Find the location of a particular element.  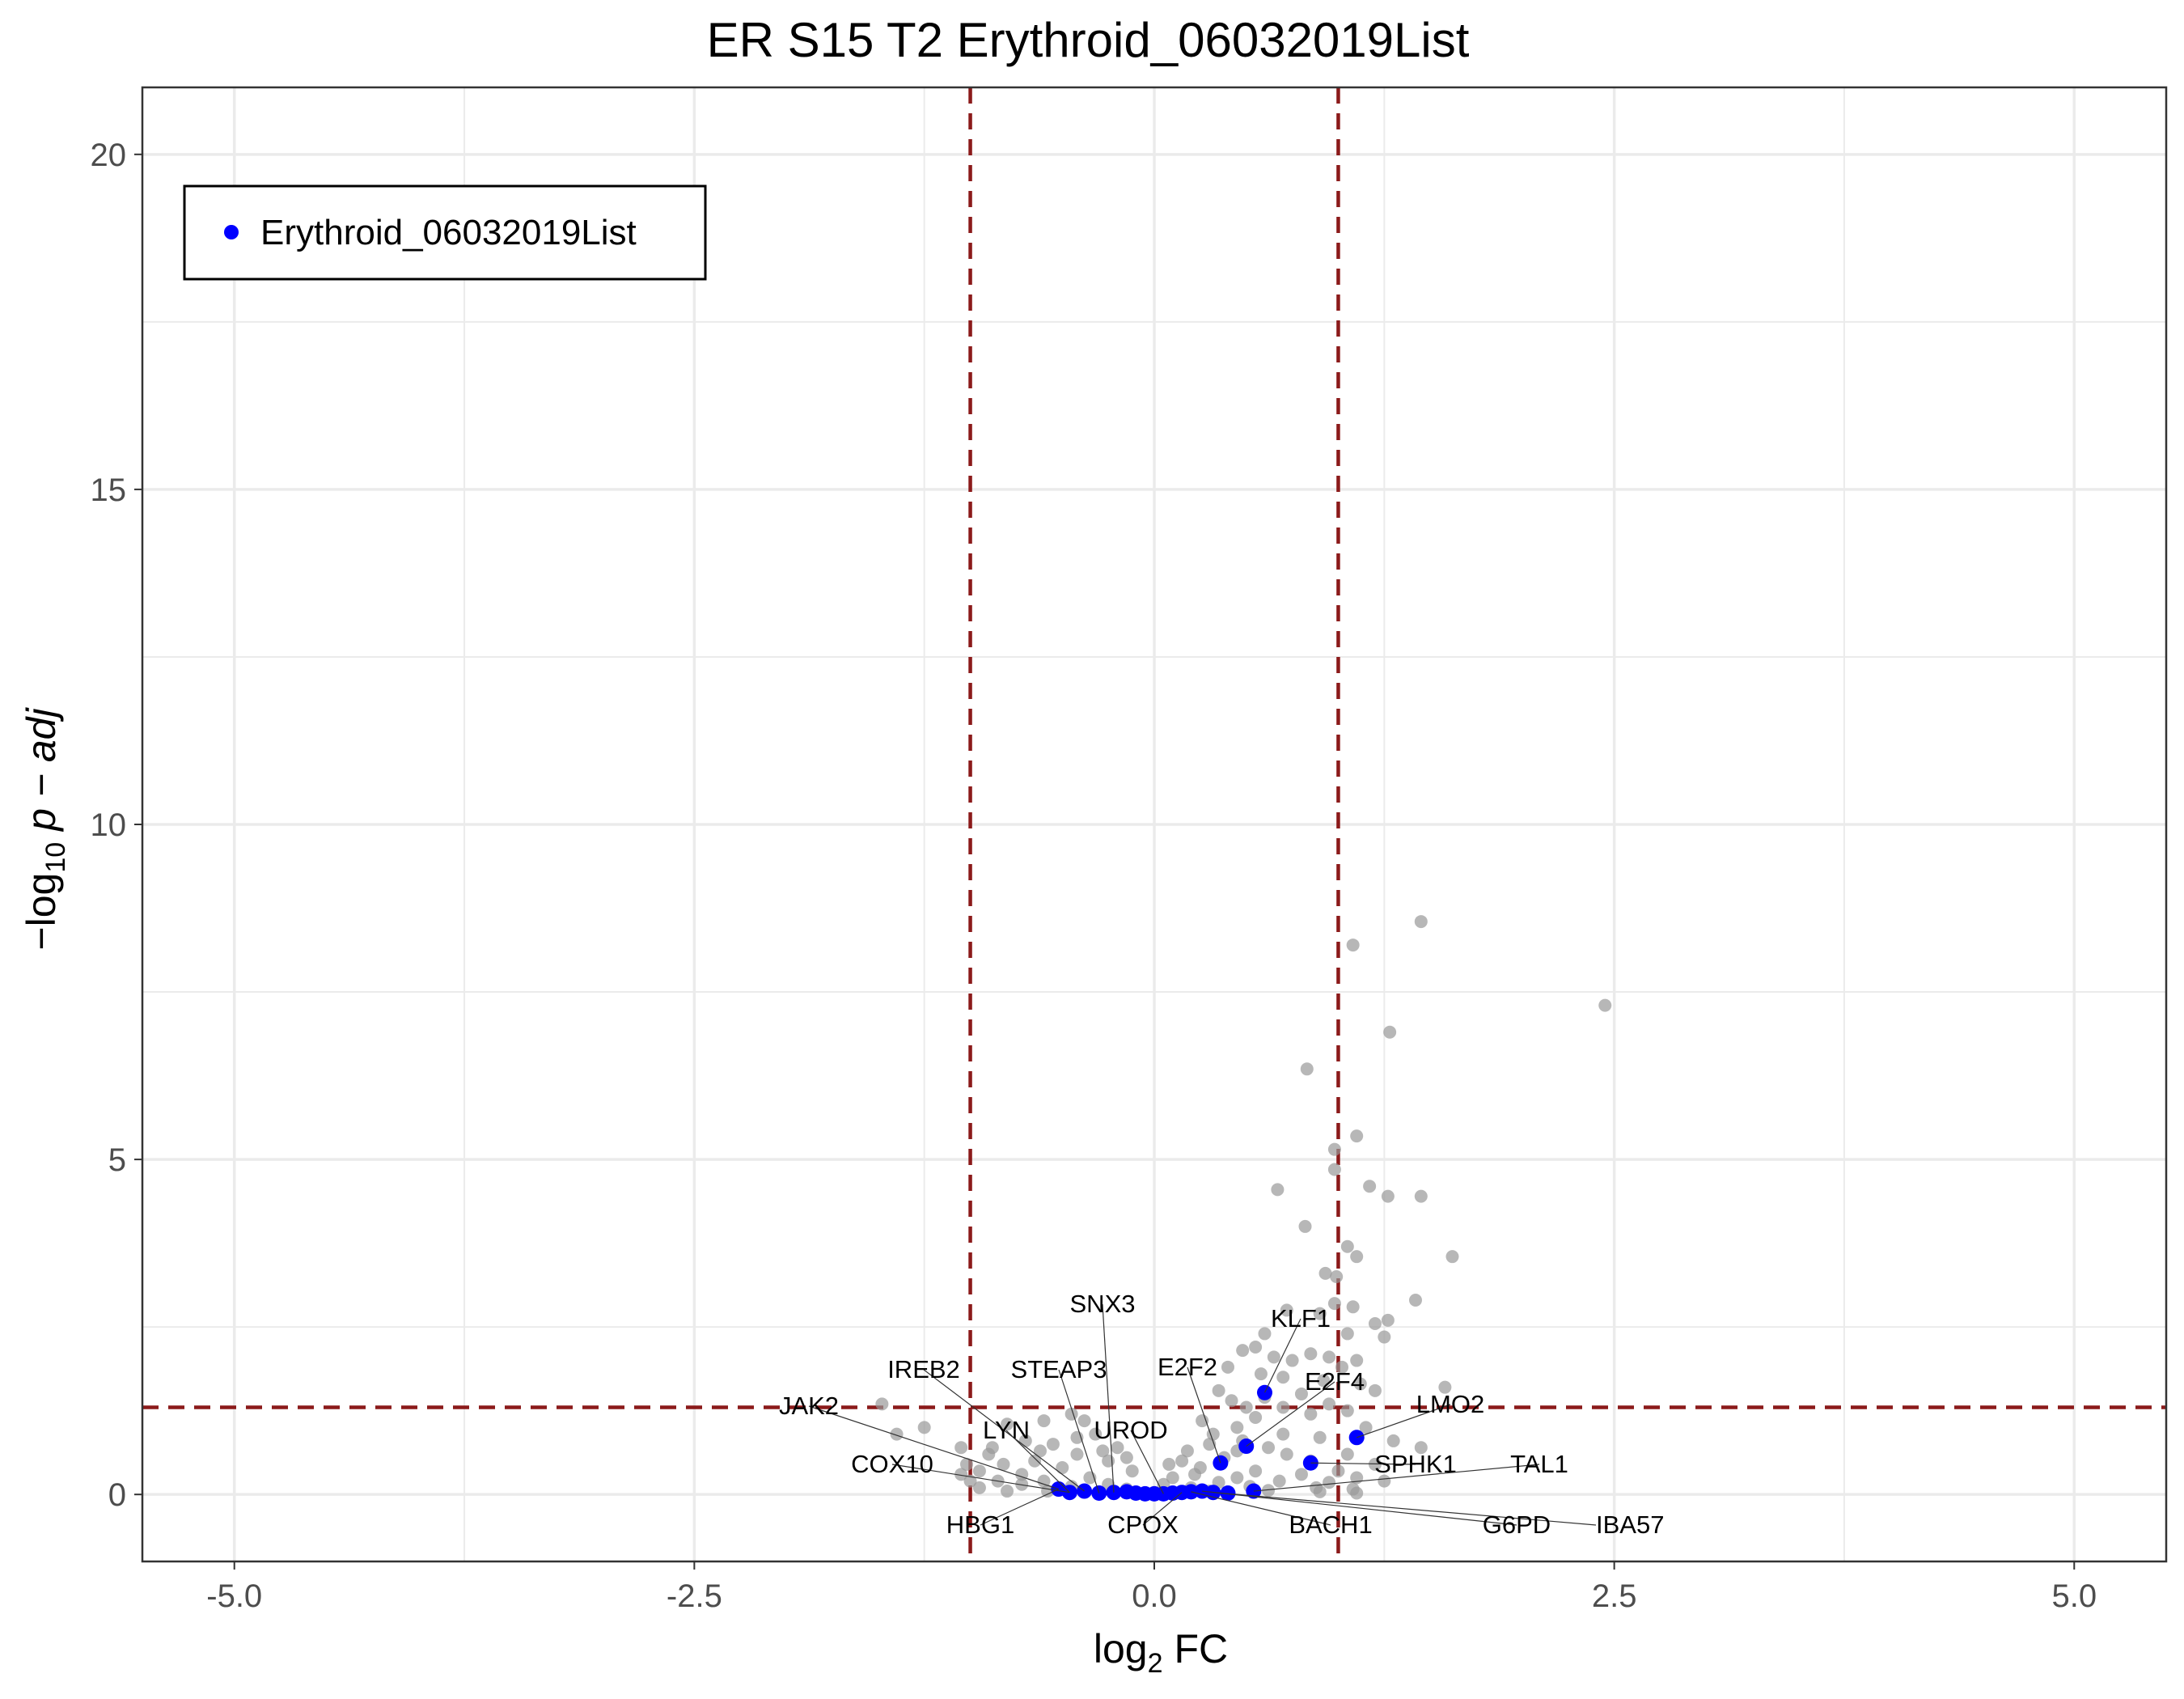

y-tick-label: 0 is located at coordinates (117, 1495).